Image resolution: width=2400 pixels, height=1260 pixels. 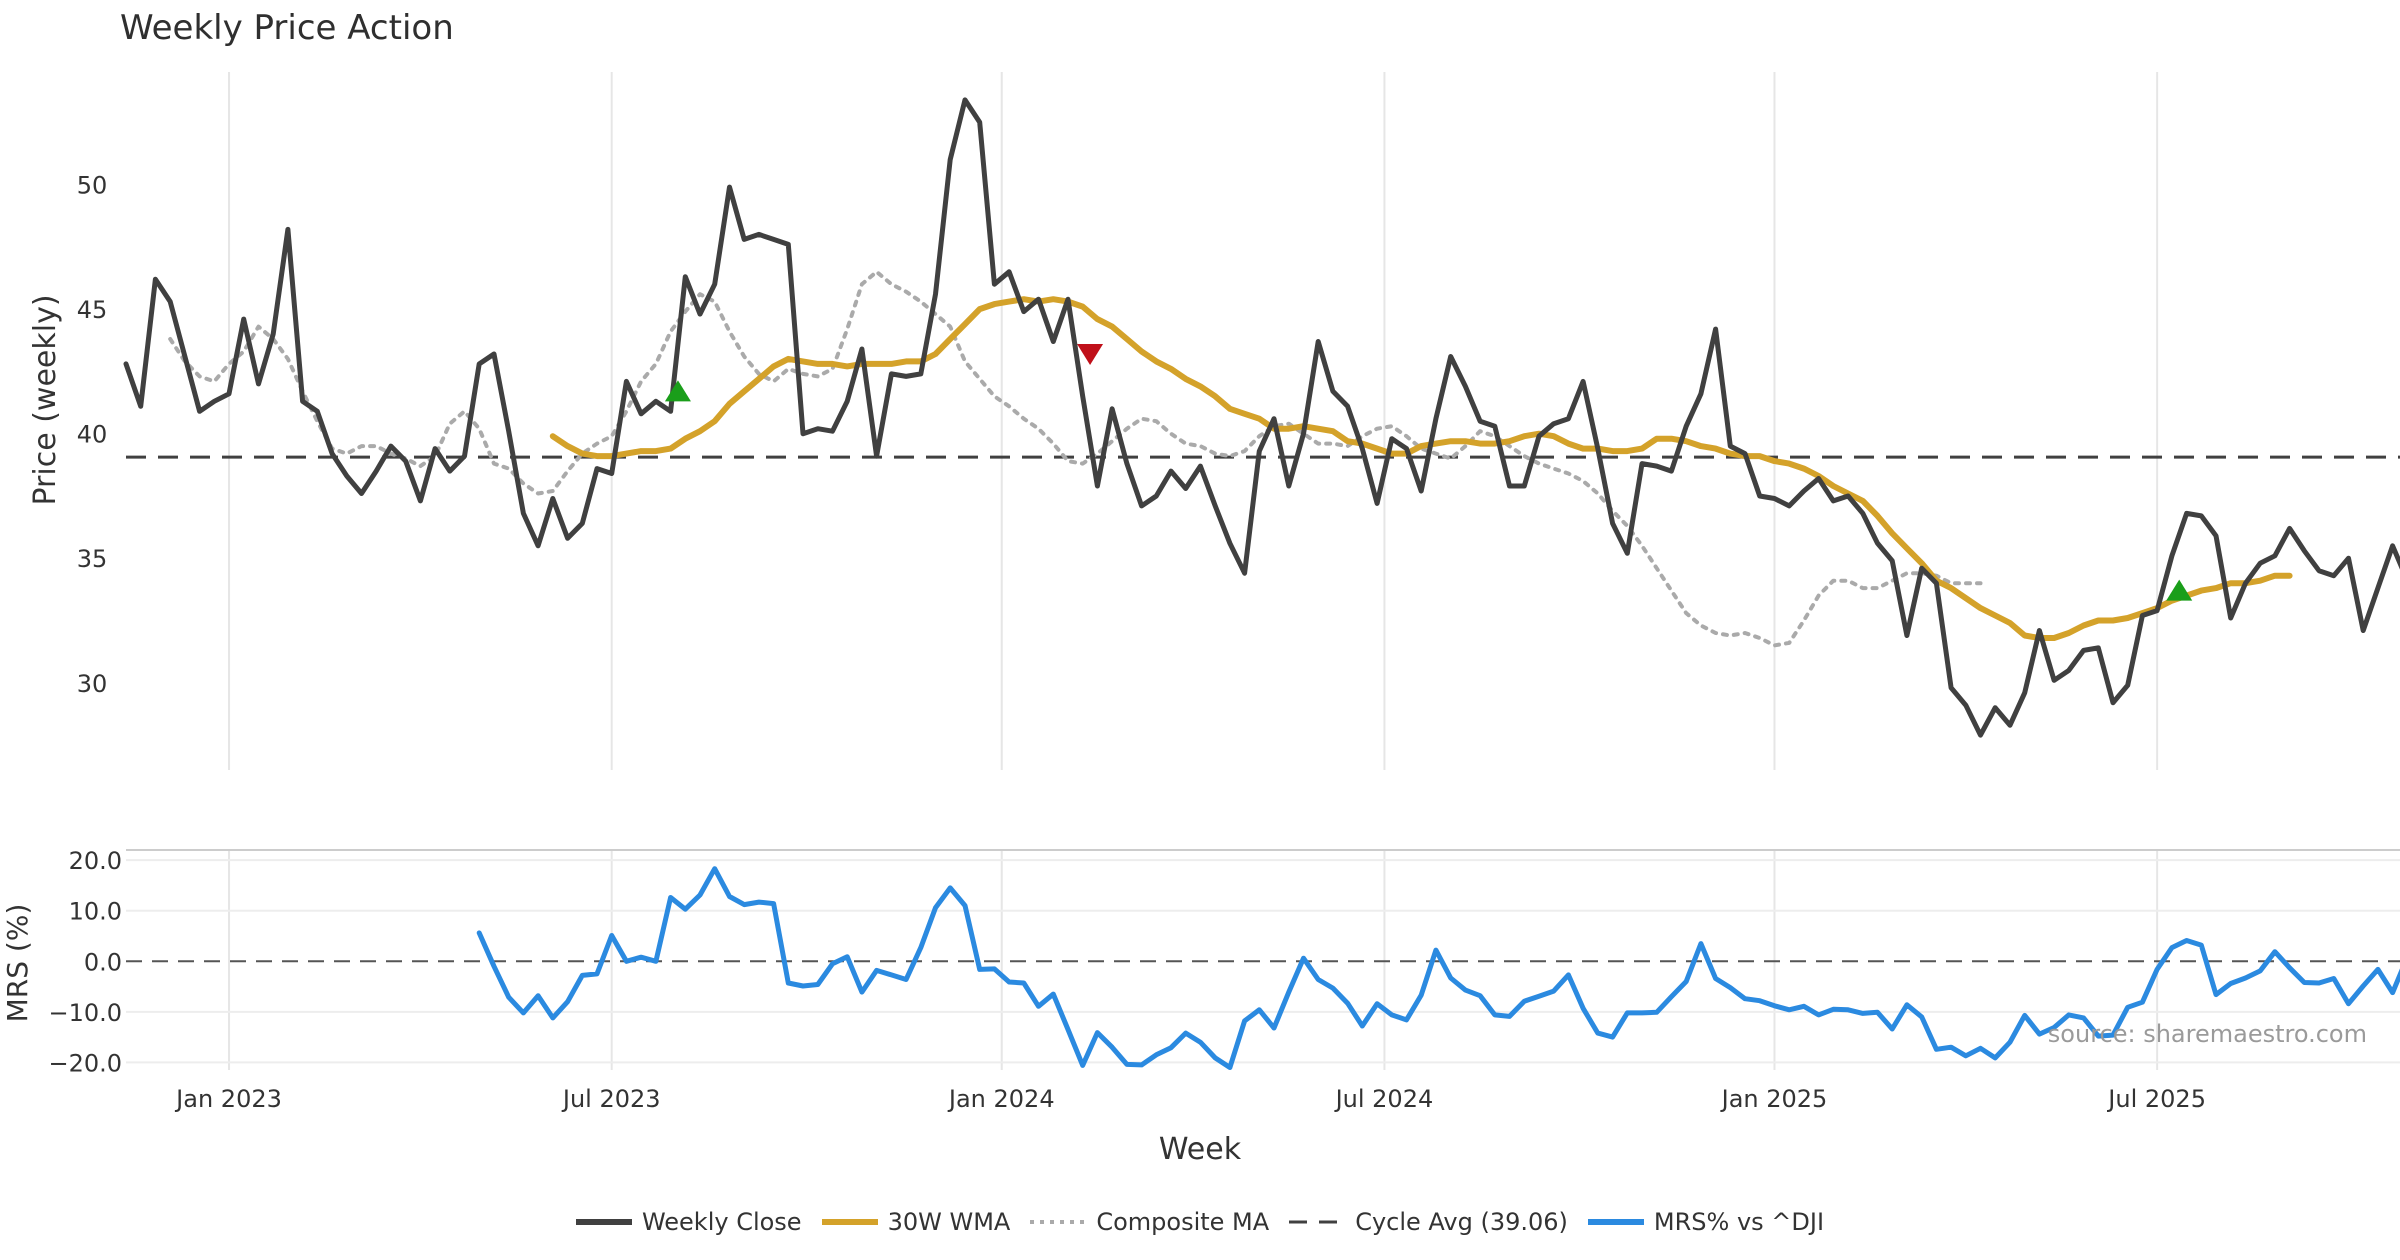 What do you see at coordinates (17, 963) in the screenshot?
I see `y-axis-label-mrs: MRS (%)` at bounding box center [17, 963].